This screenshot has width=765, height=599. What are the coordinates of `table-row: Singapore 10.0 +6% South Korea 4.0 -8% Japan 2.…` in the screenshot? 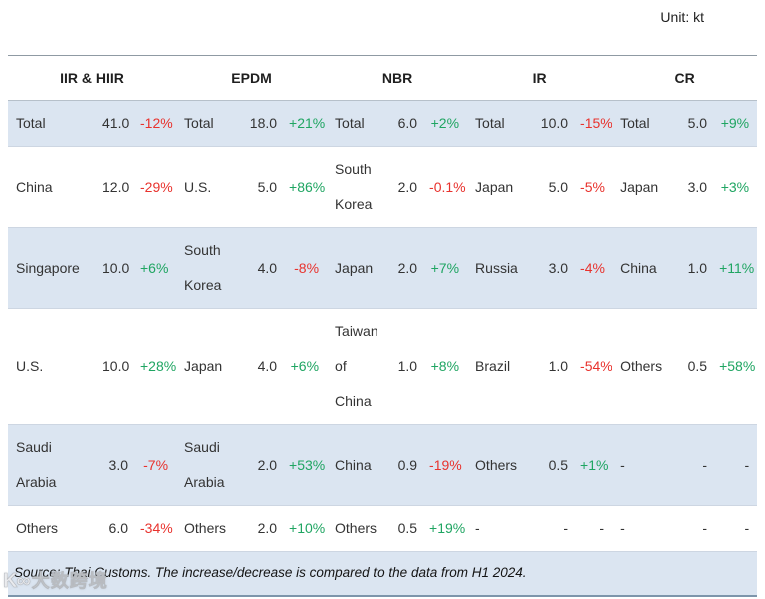 It's located at (383, 268).